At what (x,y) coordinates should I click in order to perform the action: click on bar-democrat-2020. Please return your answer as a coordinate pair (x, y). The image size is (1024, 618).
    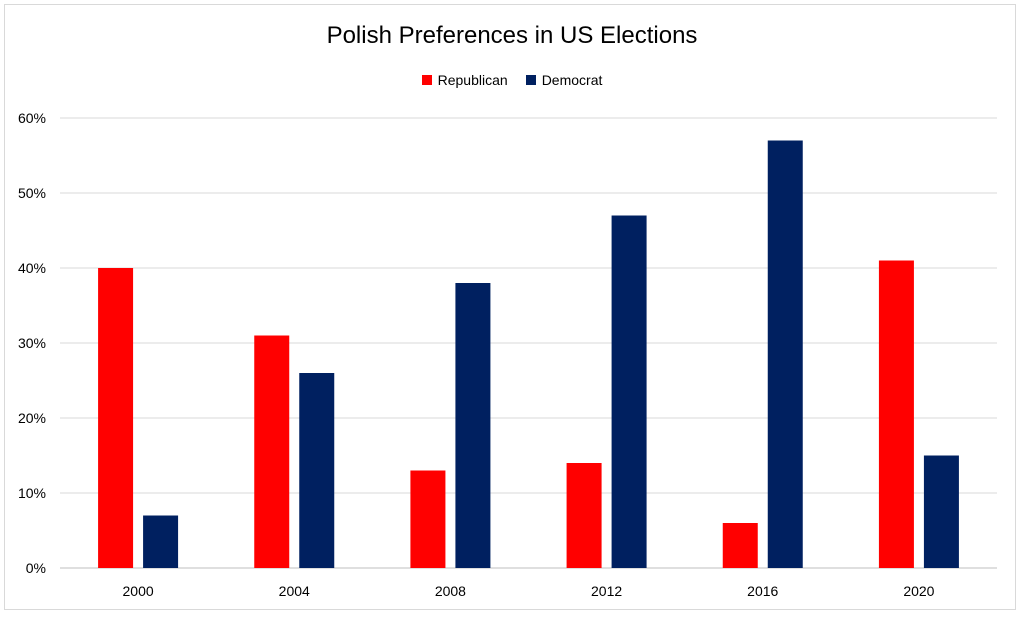
    Looking at the image, I should click on (941, 511).